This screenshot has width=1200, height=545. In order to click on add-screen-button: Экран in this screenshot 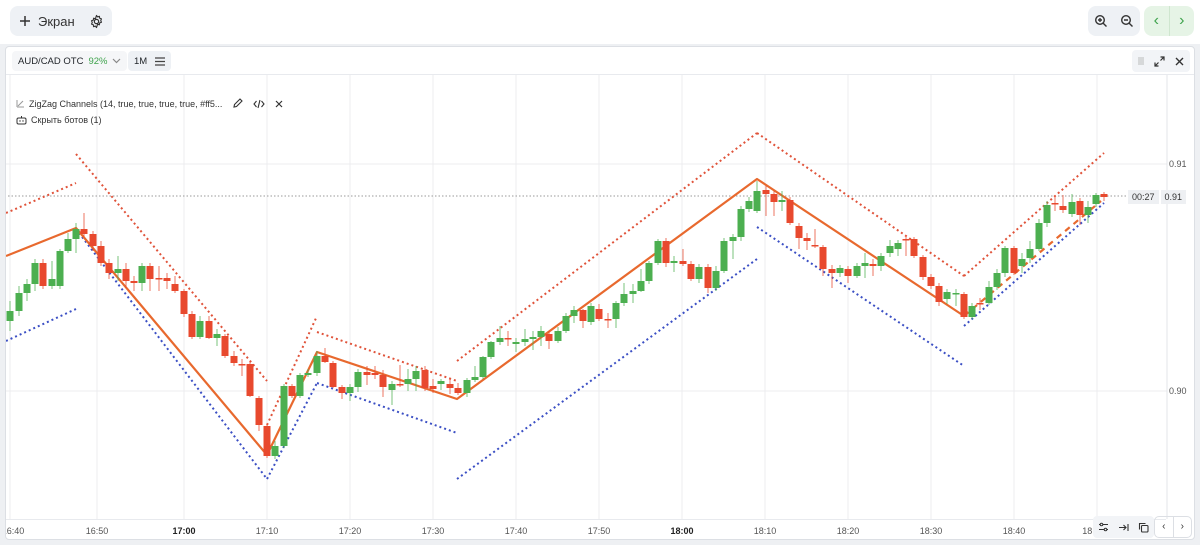, I will do `click(61, 21)`.